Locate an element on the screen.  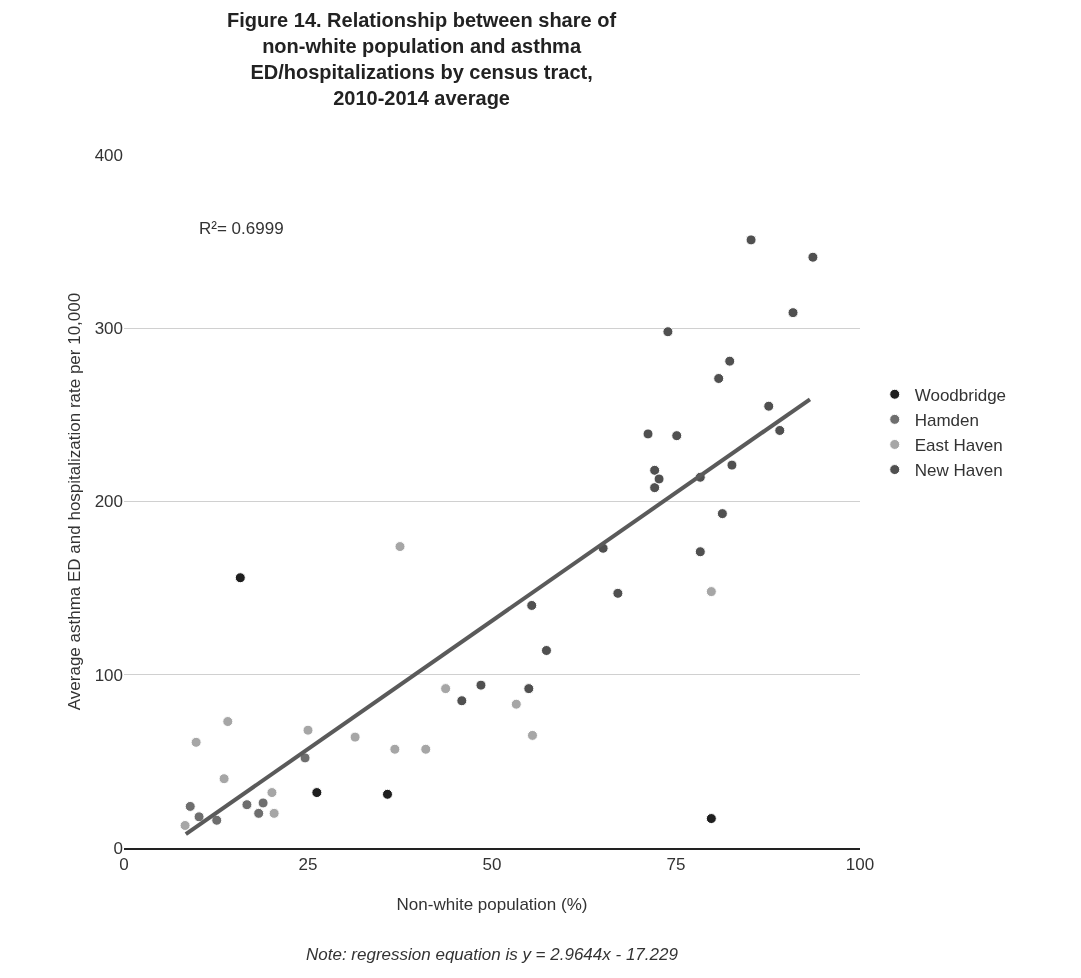
x-axis-title: Non-white population (%) is located at coordinates (492, 904).